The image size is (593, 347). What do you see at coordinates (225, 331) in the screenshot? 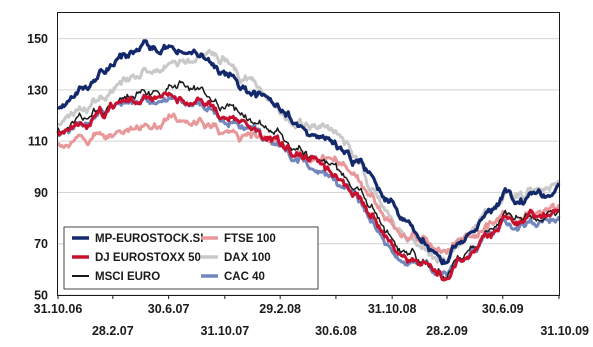
I see `x-tick-label: 31.10.07` at bounding box center [225, 331].